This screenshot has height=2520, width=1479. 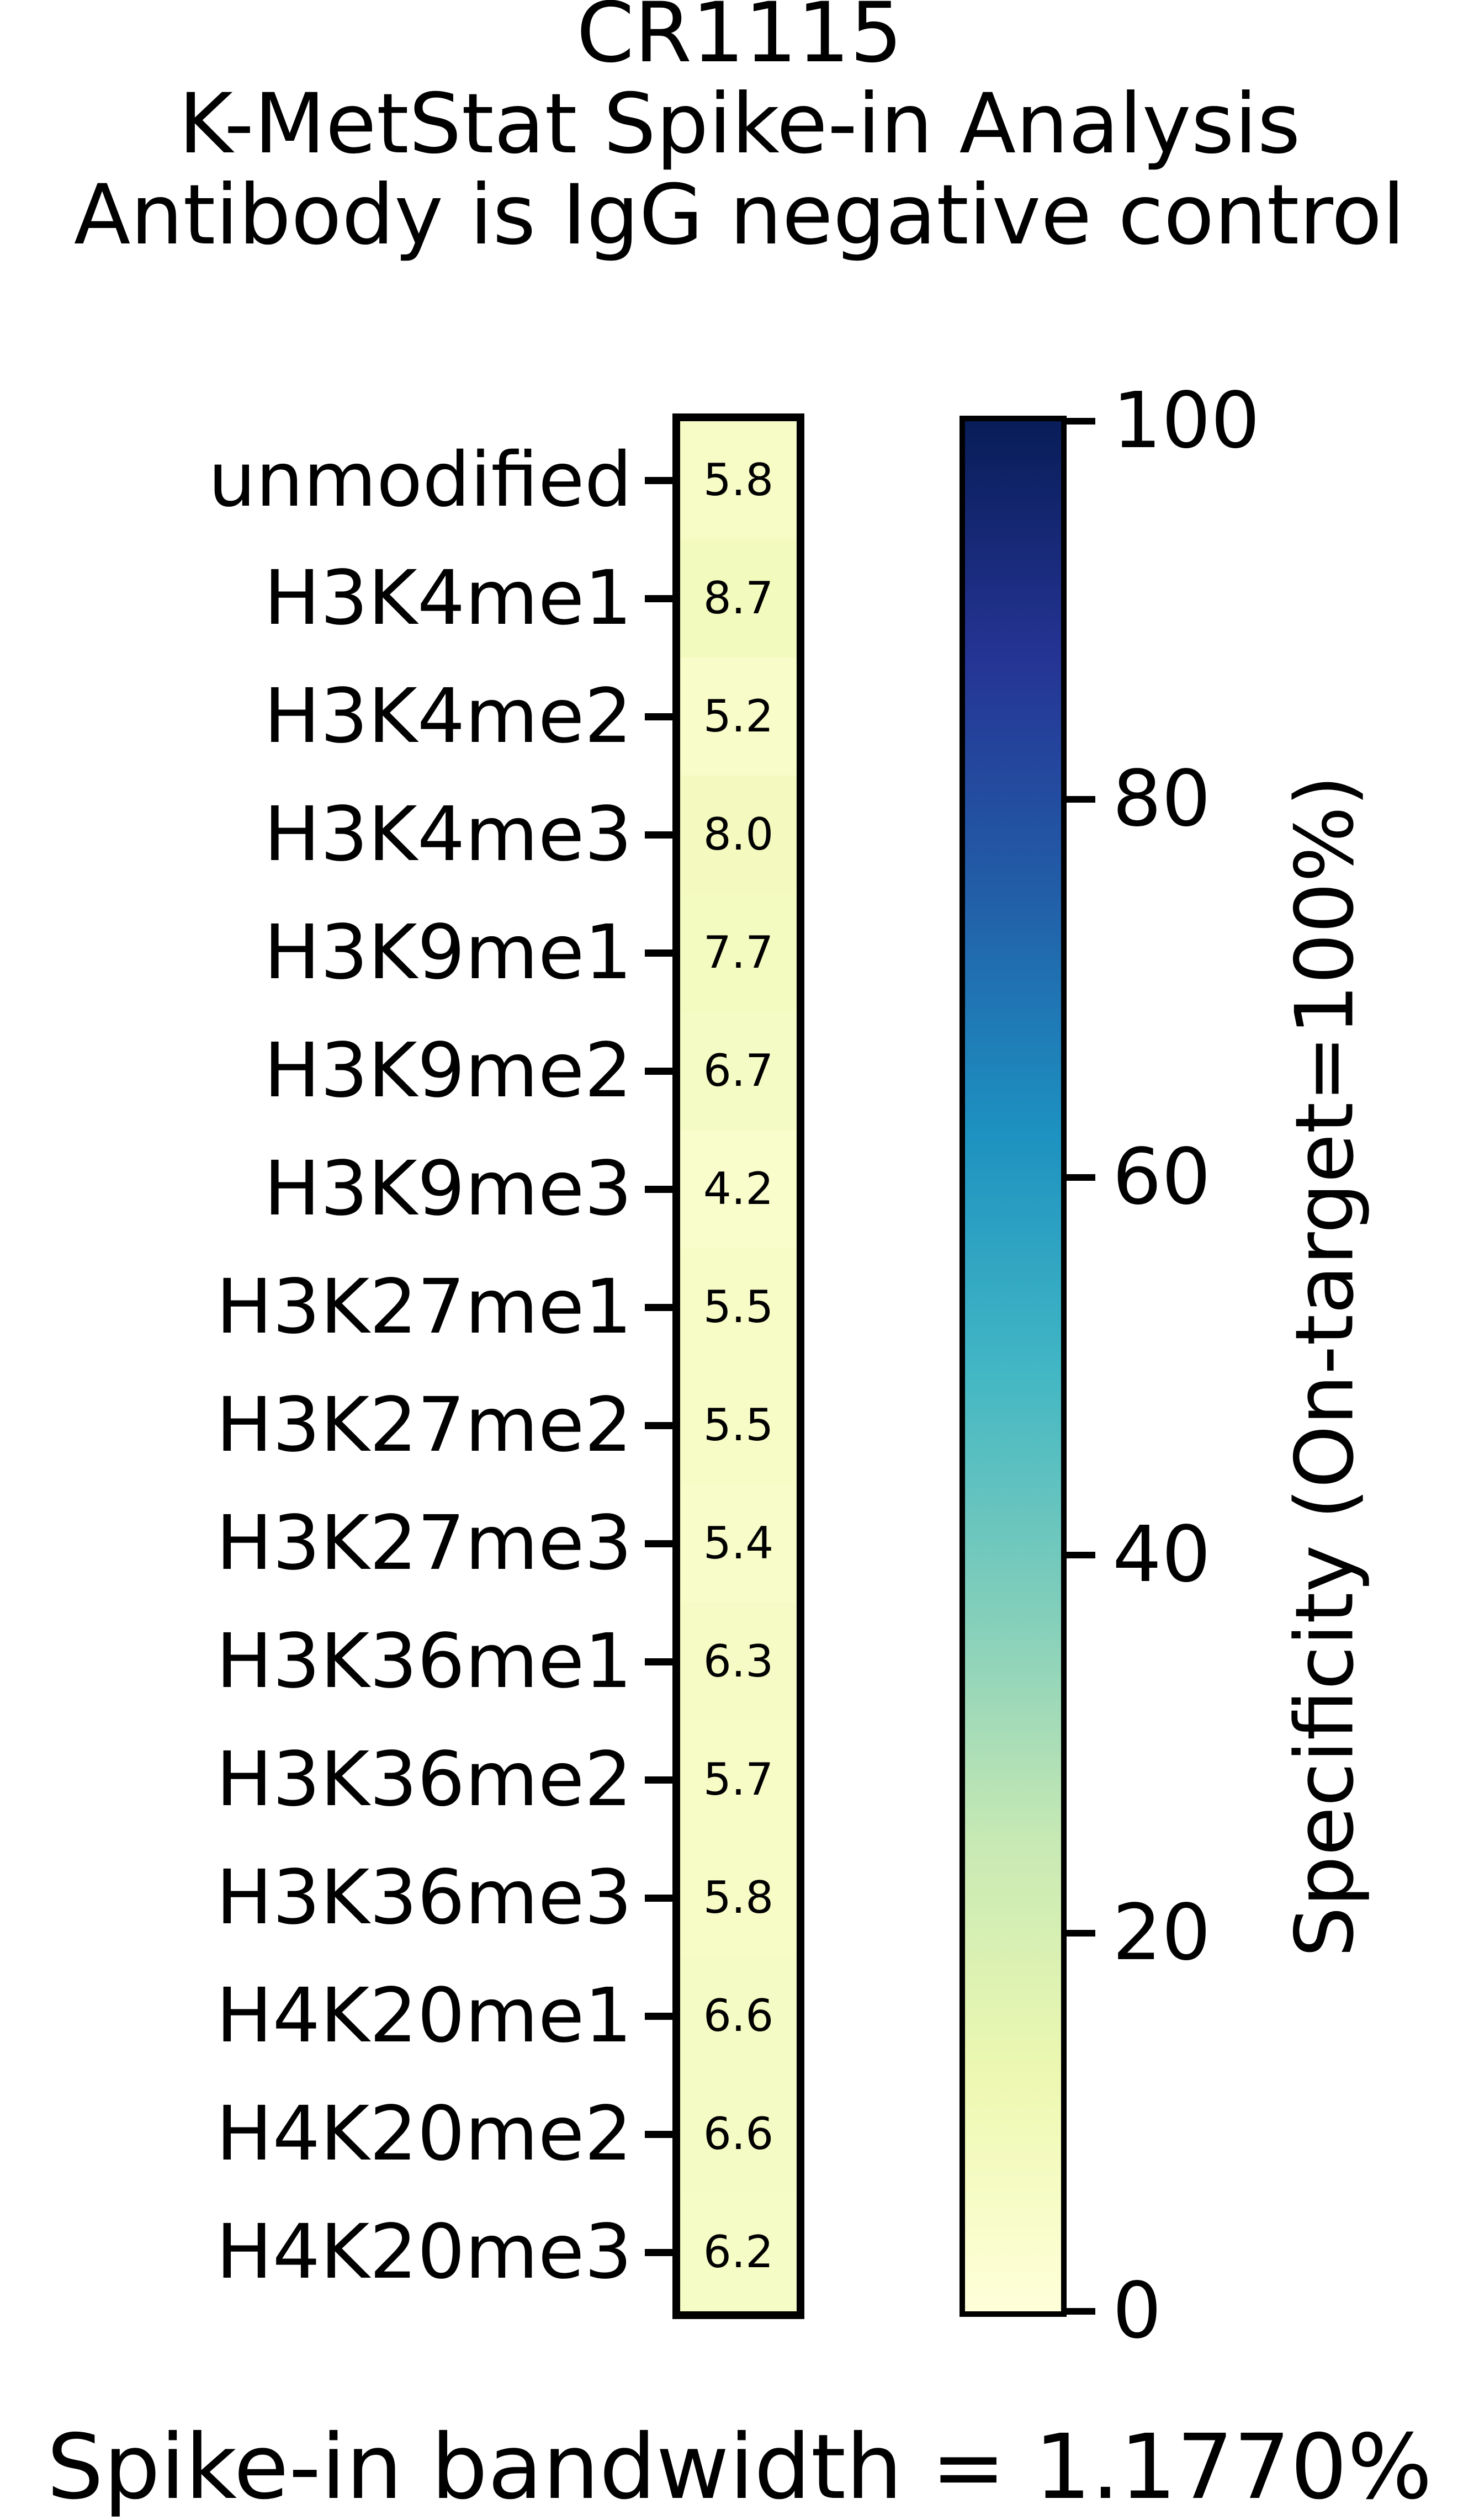 What do you see at coordinates (447, 835) in the screenshot?
I see `row-label: H3K4me3` at bounding box center [447, 835].